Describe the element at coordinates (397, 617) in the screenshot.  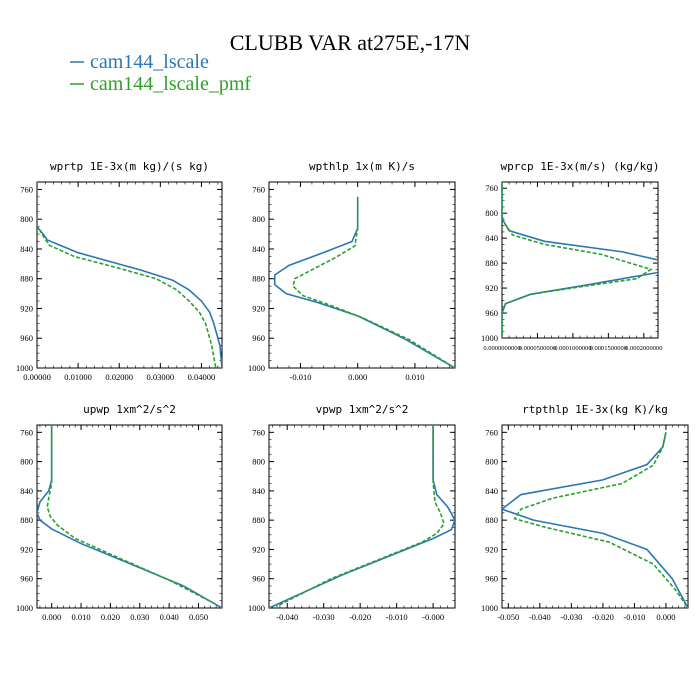
I see `panel-4-xtick-label-3: -0.010` at that location.